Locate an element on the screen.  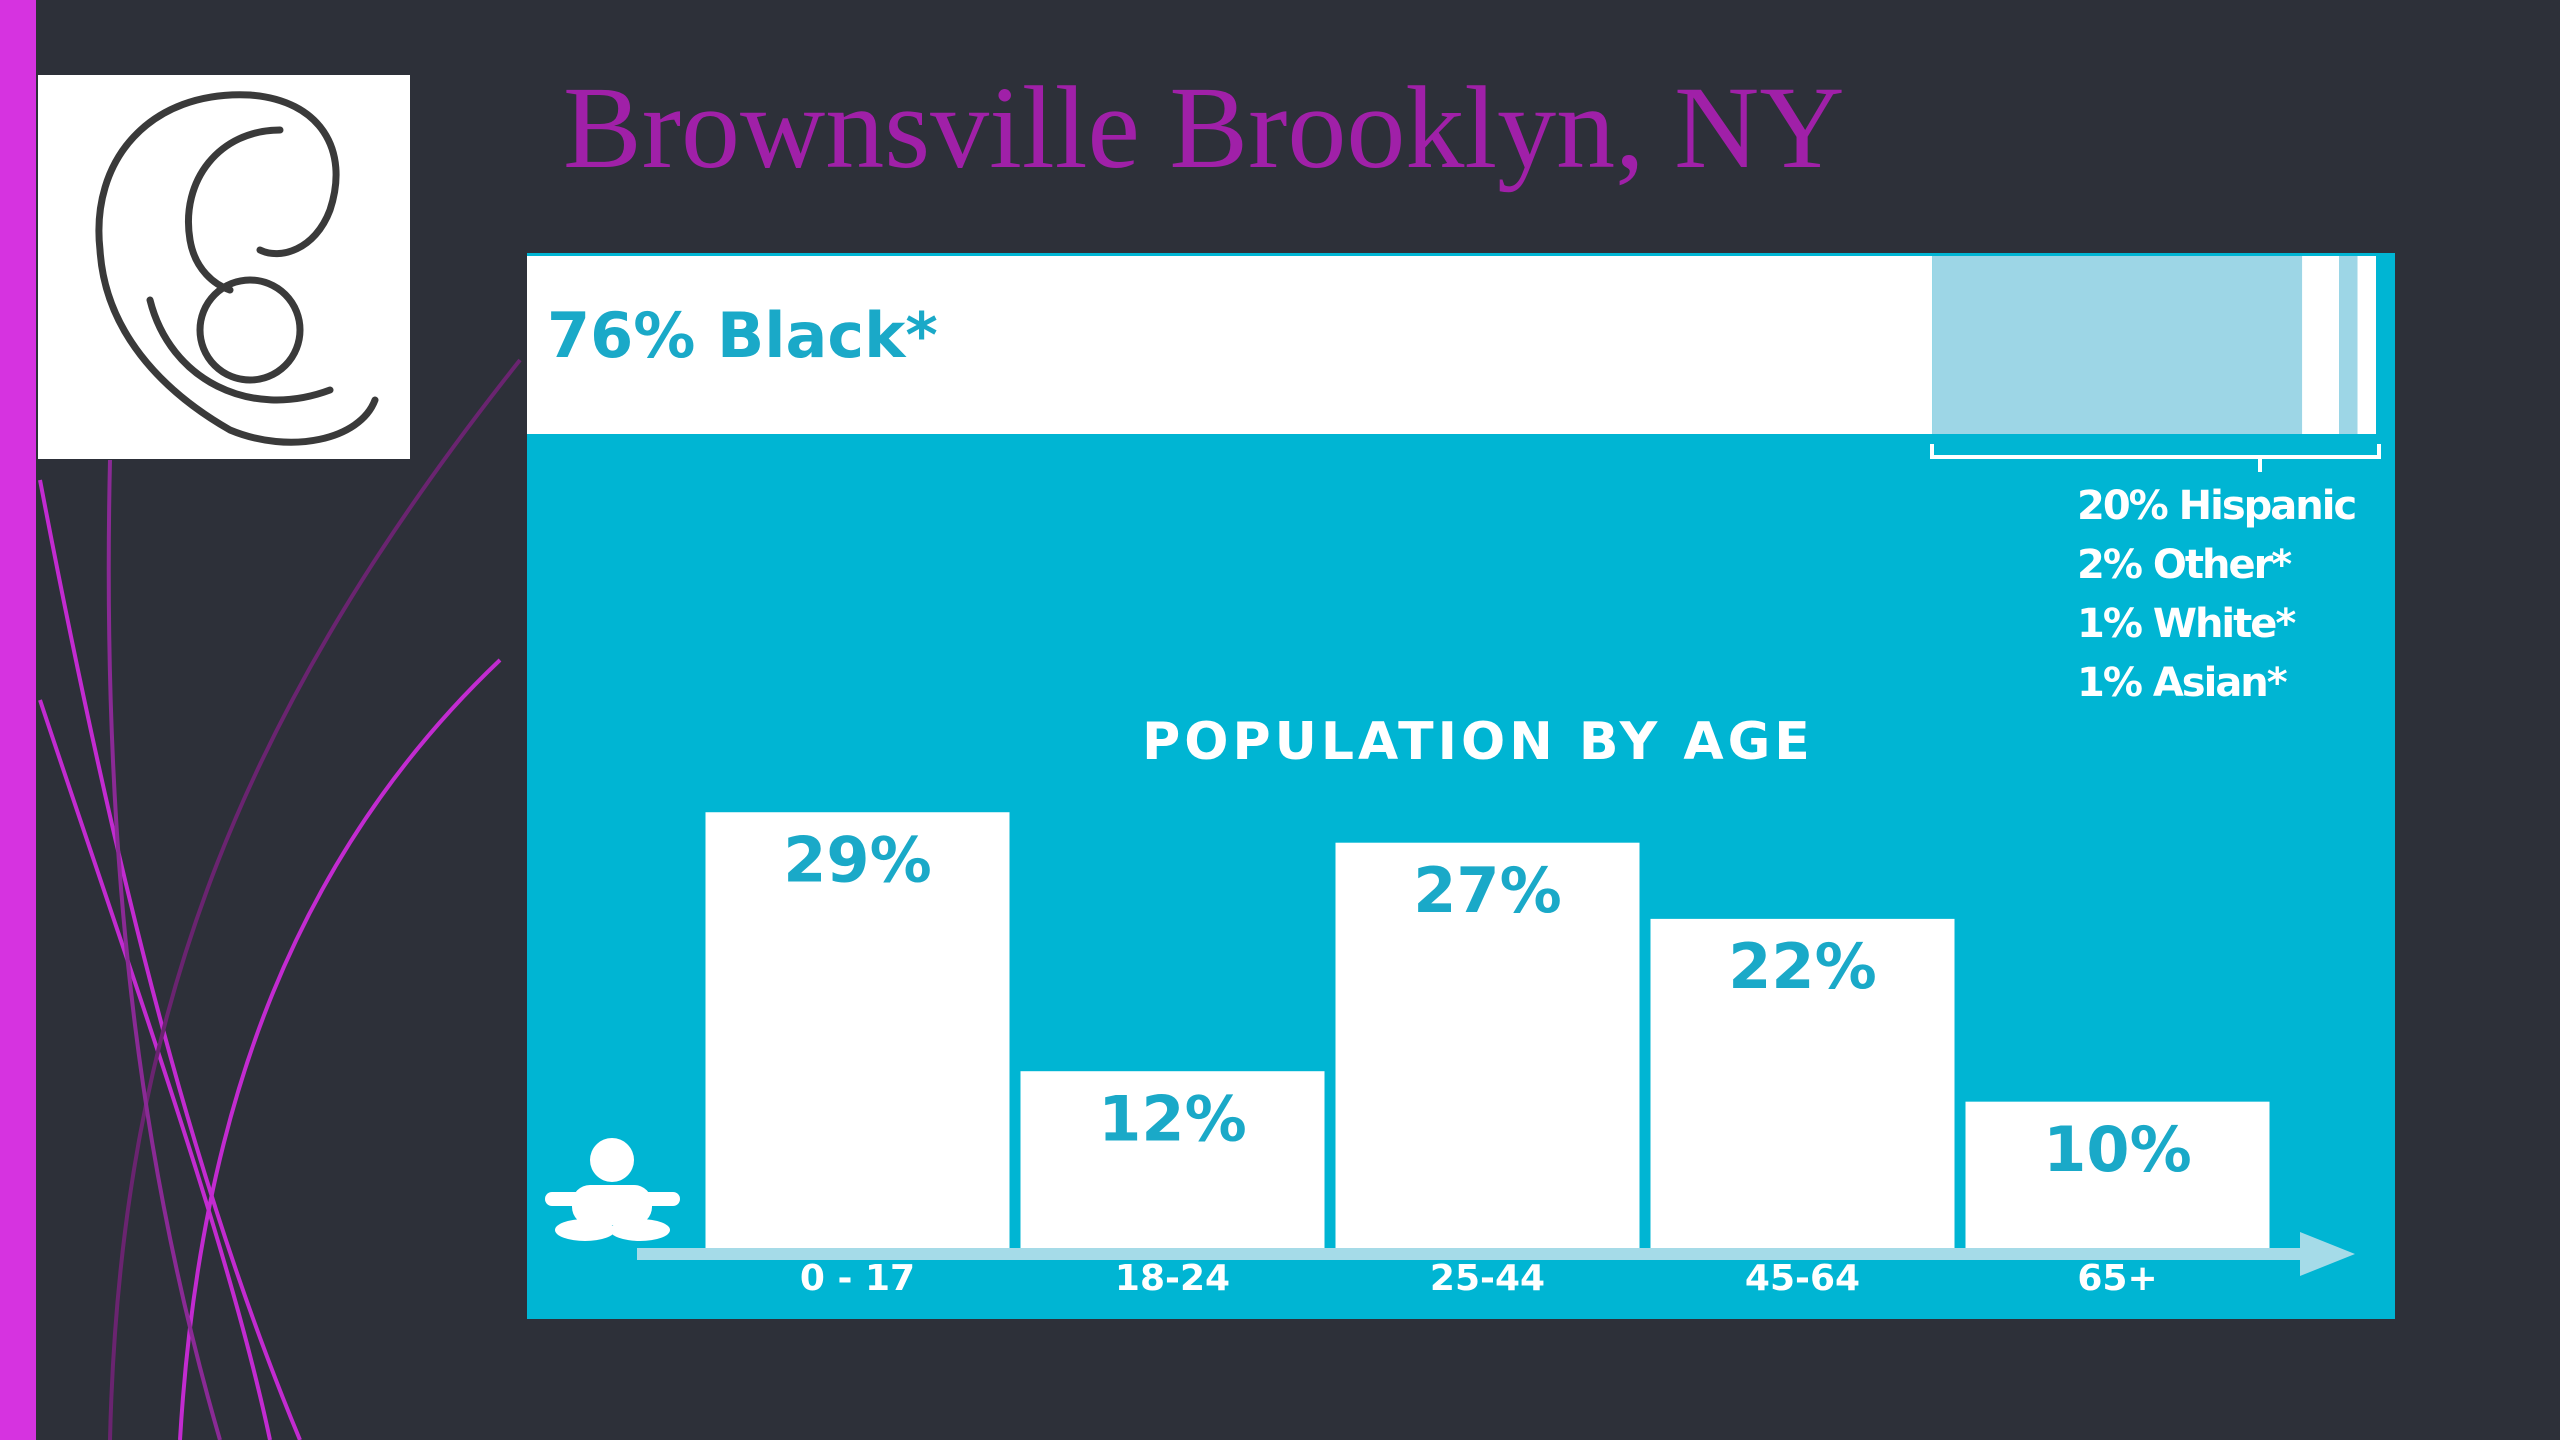
x-tick-label: 0 - 17 is located at coordinates (857, 1278).